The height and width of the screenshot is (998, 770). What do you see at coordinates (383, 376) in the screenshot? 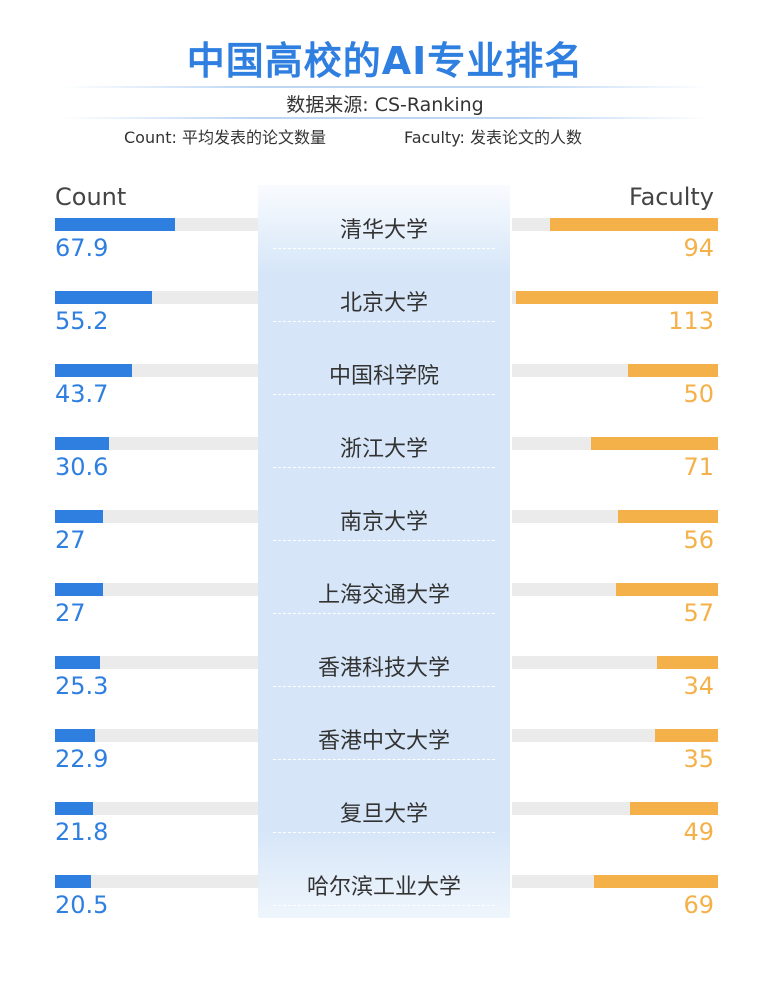
I see `university-label: 中国科学院` at bounding box center [383, 376].